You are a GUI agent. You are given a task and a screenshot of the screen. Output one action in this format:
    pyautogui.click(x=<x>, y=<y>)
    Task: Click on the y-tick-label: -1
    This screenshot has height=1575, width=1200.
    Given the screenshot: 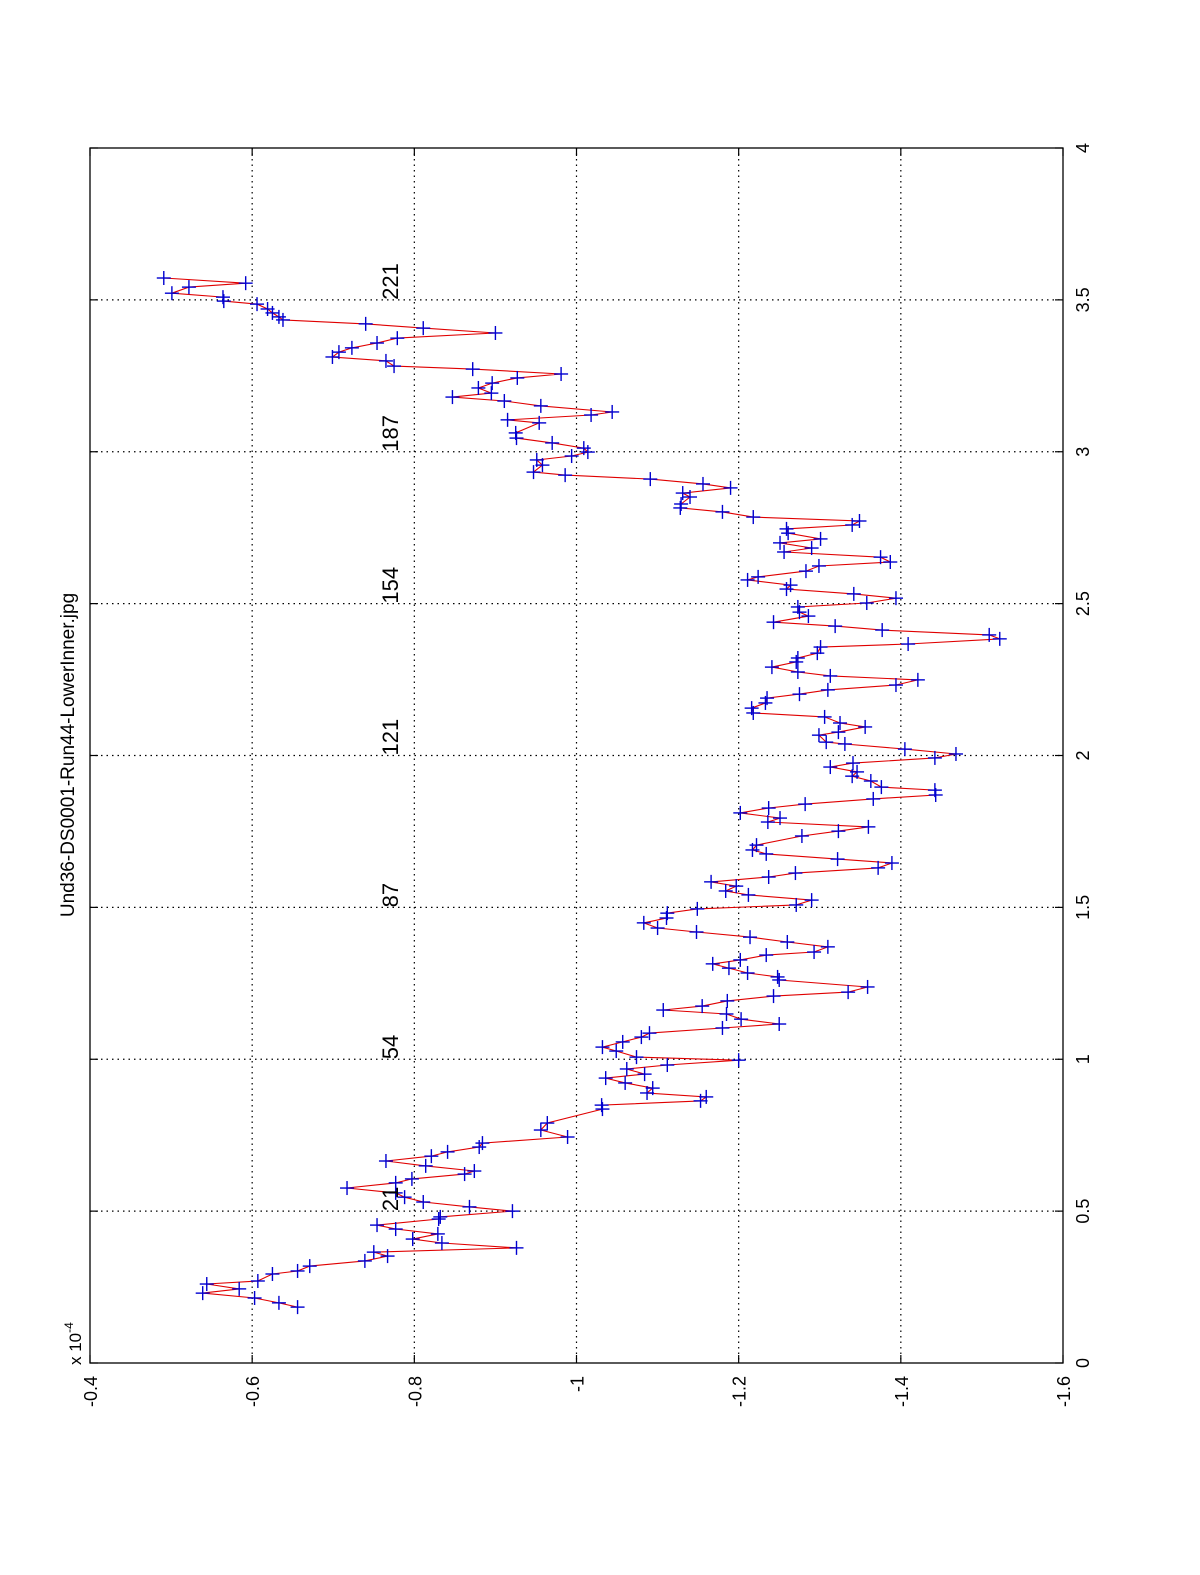 What is the action you would take?
    pyautogui.click(x=578, y=1384)
    